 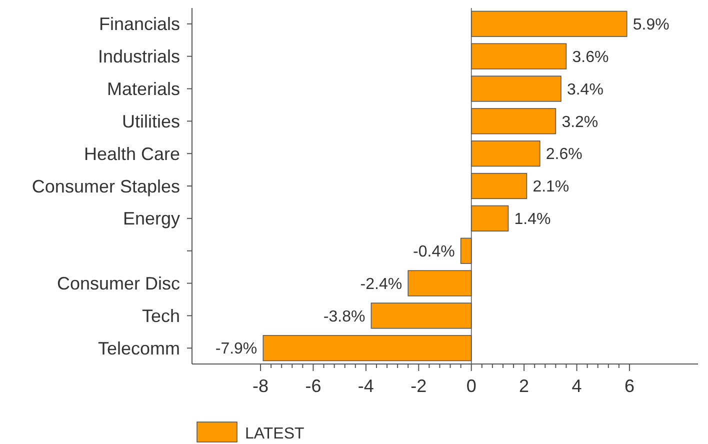 I want to click on data-label: 3.6%, so click(x=590, y=57).